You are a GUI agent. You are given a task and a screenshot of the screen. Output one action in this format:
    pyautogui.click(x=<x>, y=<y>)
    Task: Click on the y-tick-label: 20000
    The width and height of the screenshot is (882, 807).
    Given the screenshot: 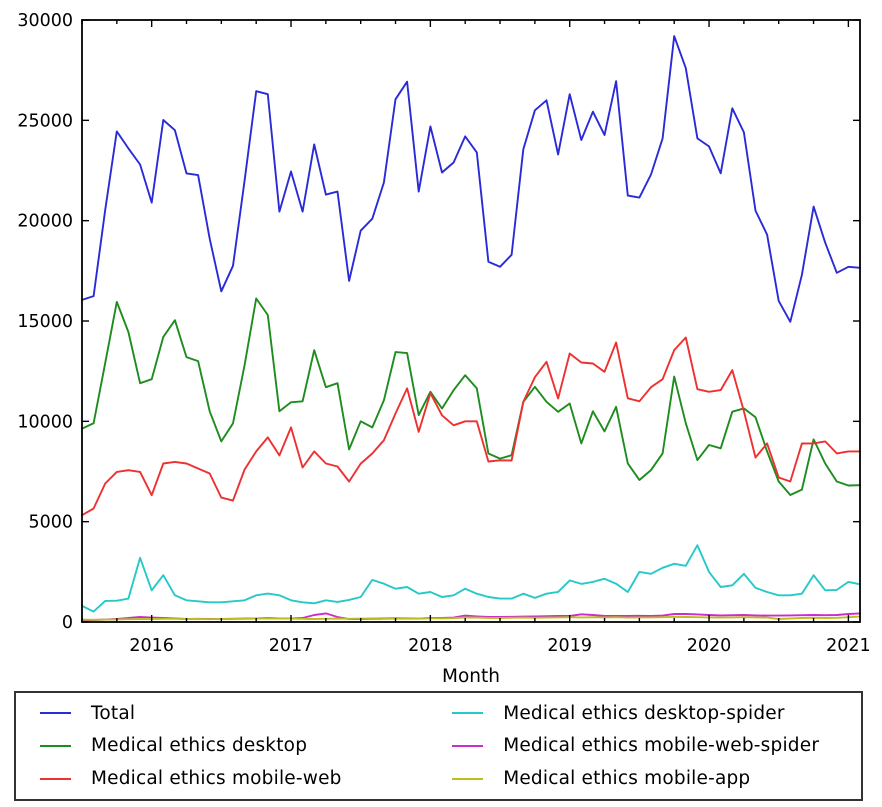 What is the action you would take?
    pyautogui.click(x=45, y=222)
    